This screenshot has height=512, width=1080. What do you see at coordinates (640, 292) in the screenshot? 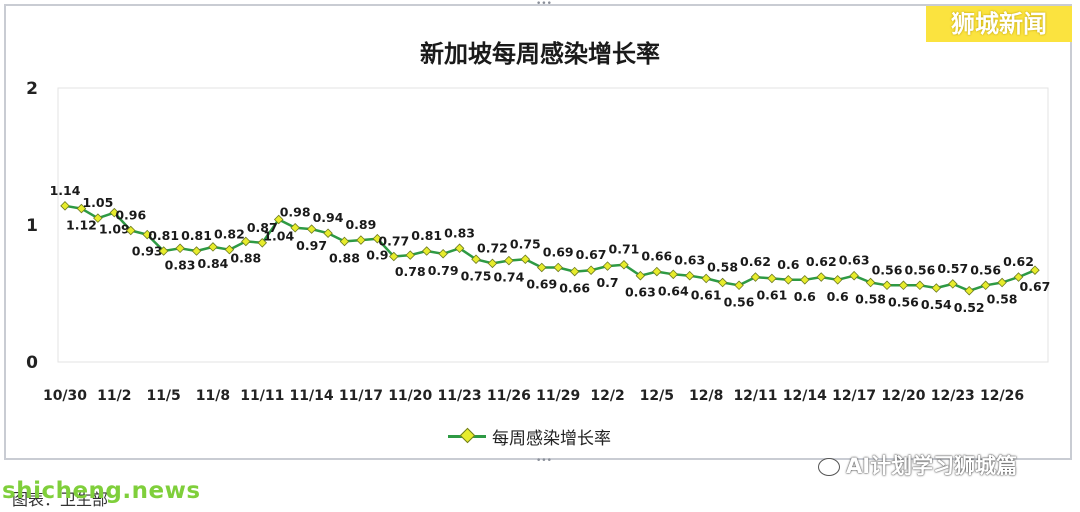
I see `data-label: 0.63` at bounding box center [640, 292].